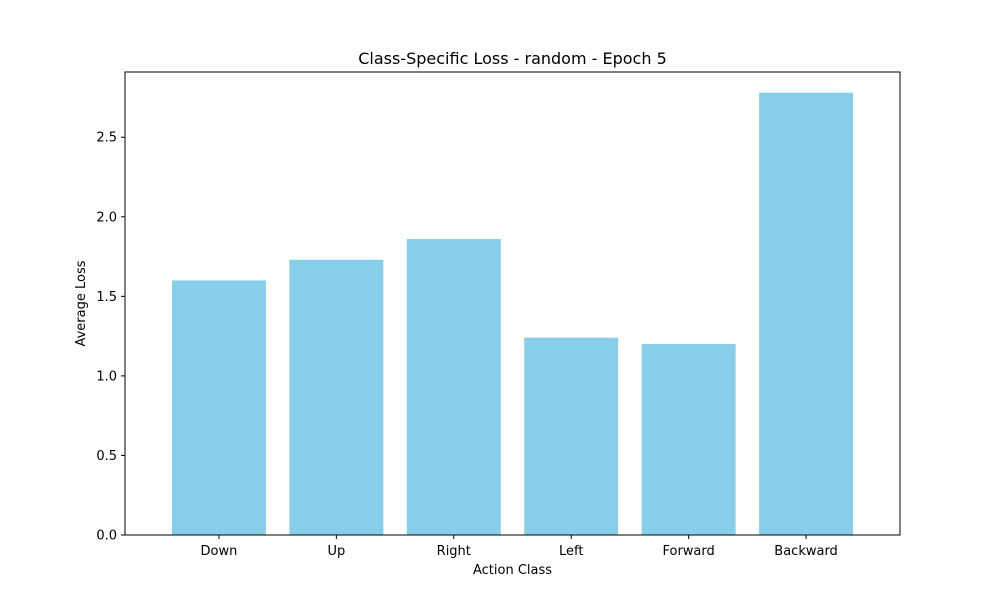 This screenshot has width=1000, height=600. What do you see at coordinates (512, 58) in the screenshot?
I see `chart-title: Class-Specific Loss - random - Epoch 5` at bounding box center [512, 58].